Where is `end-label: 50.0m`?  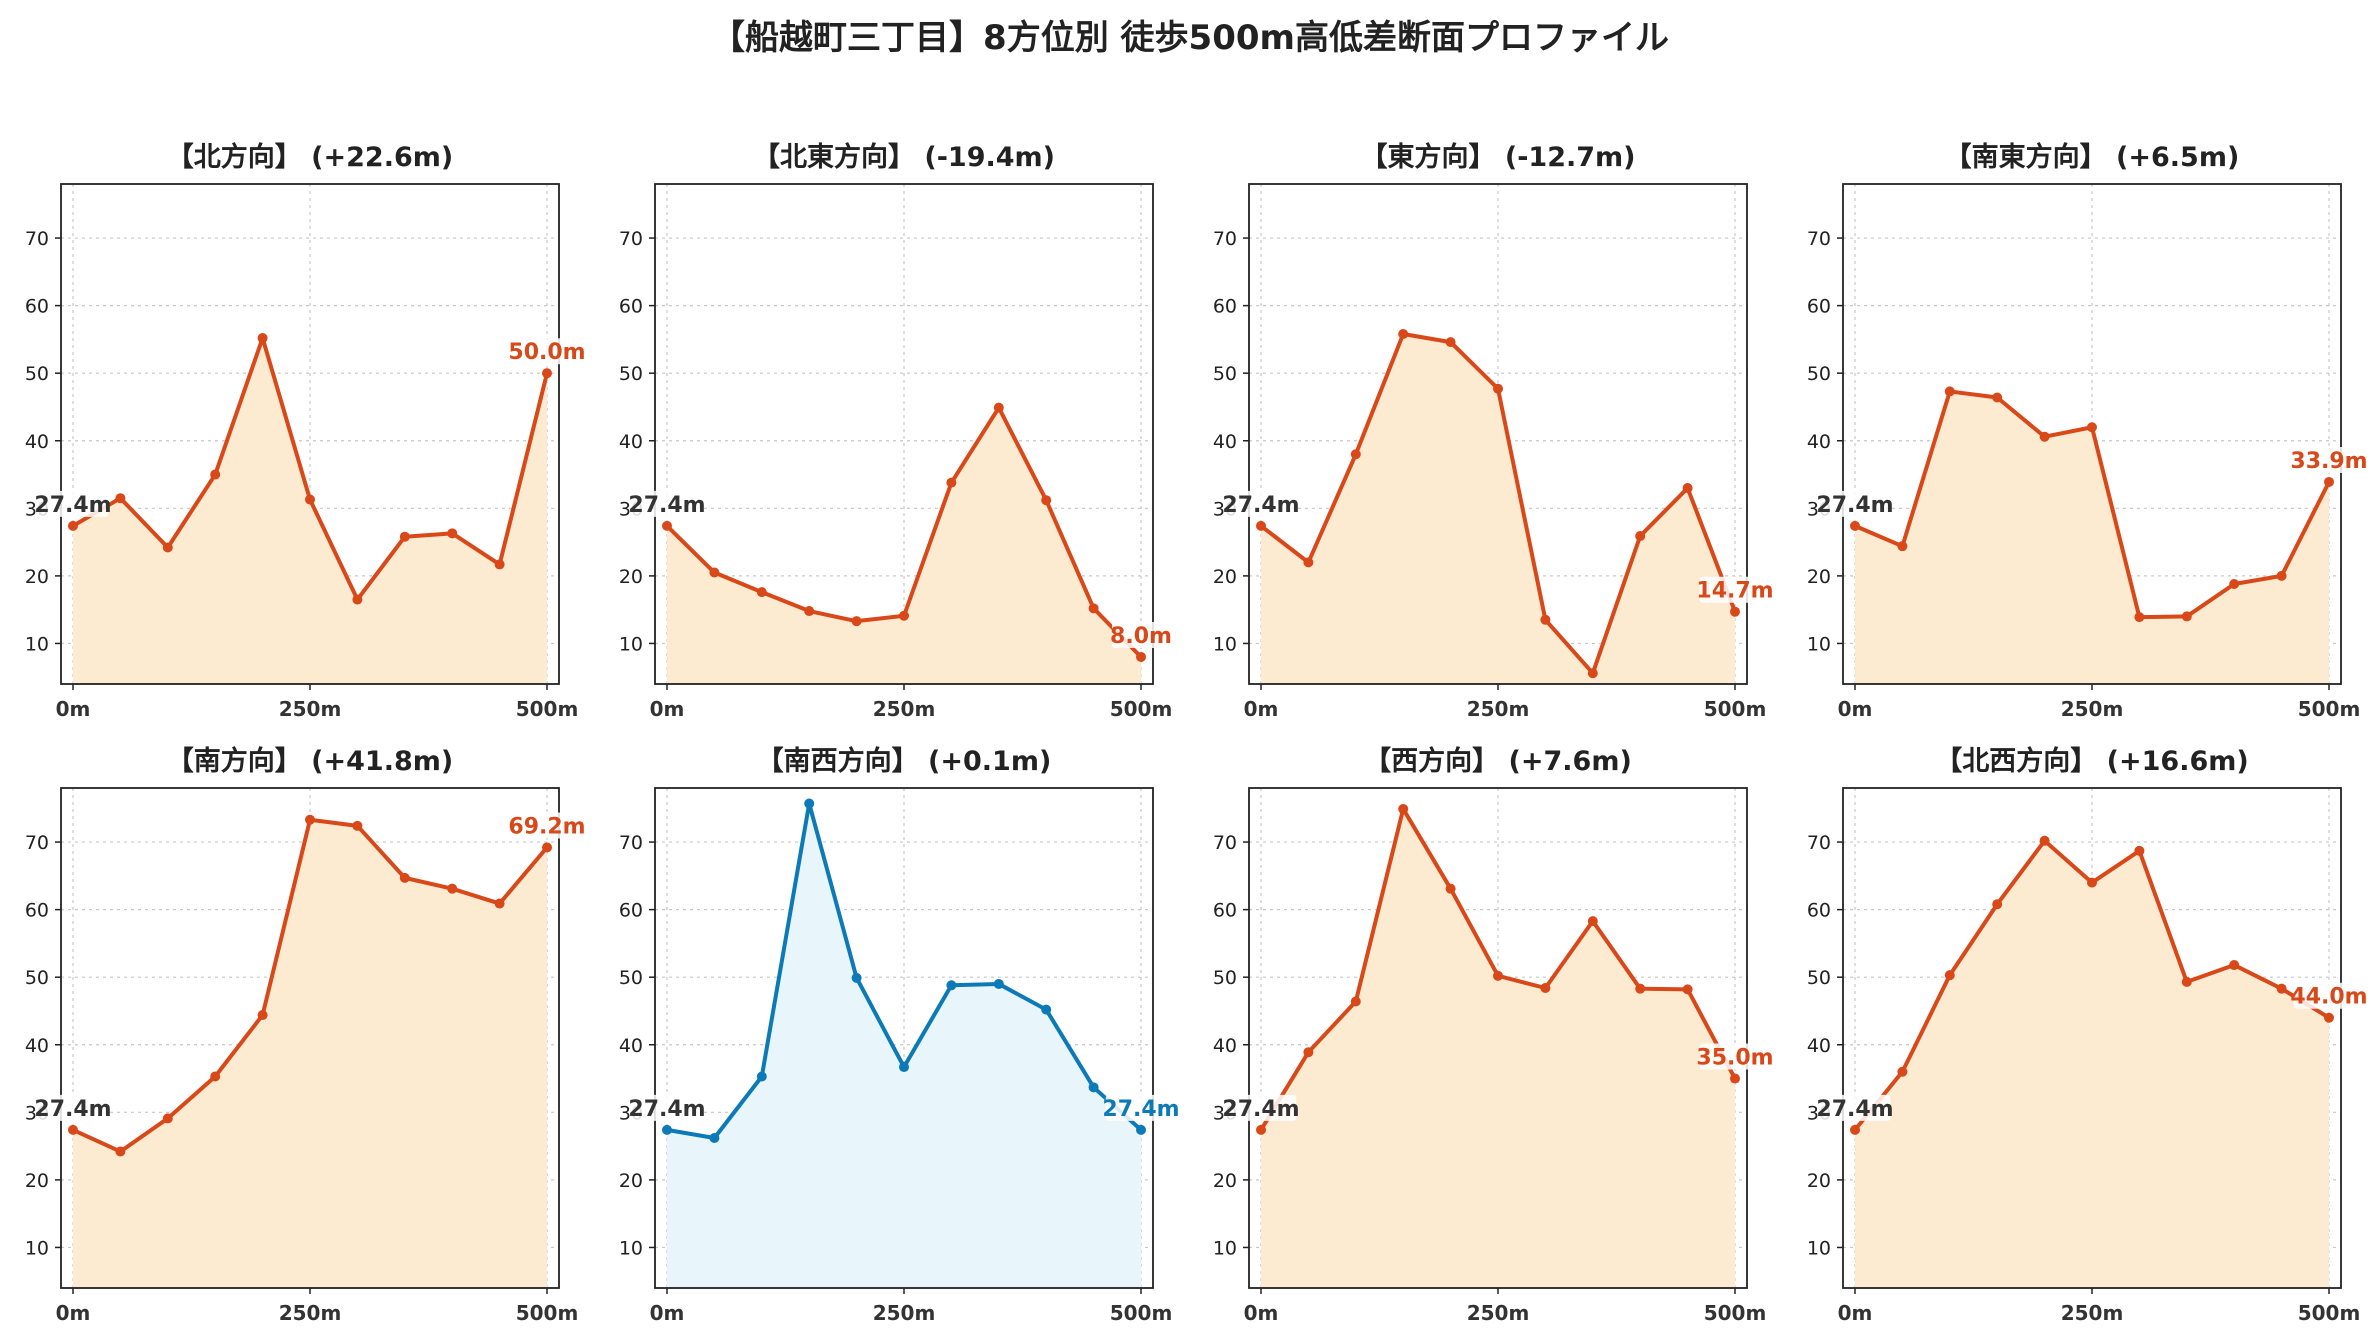 end-label: 50.0m is located at coordinates (546, 352).